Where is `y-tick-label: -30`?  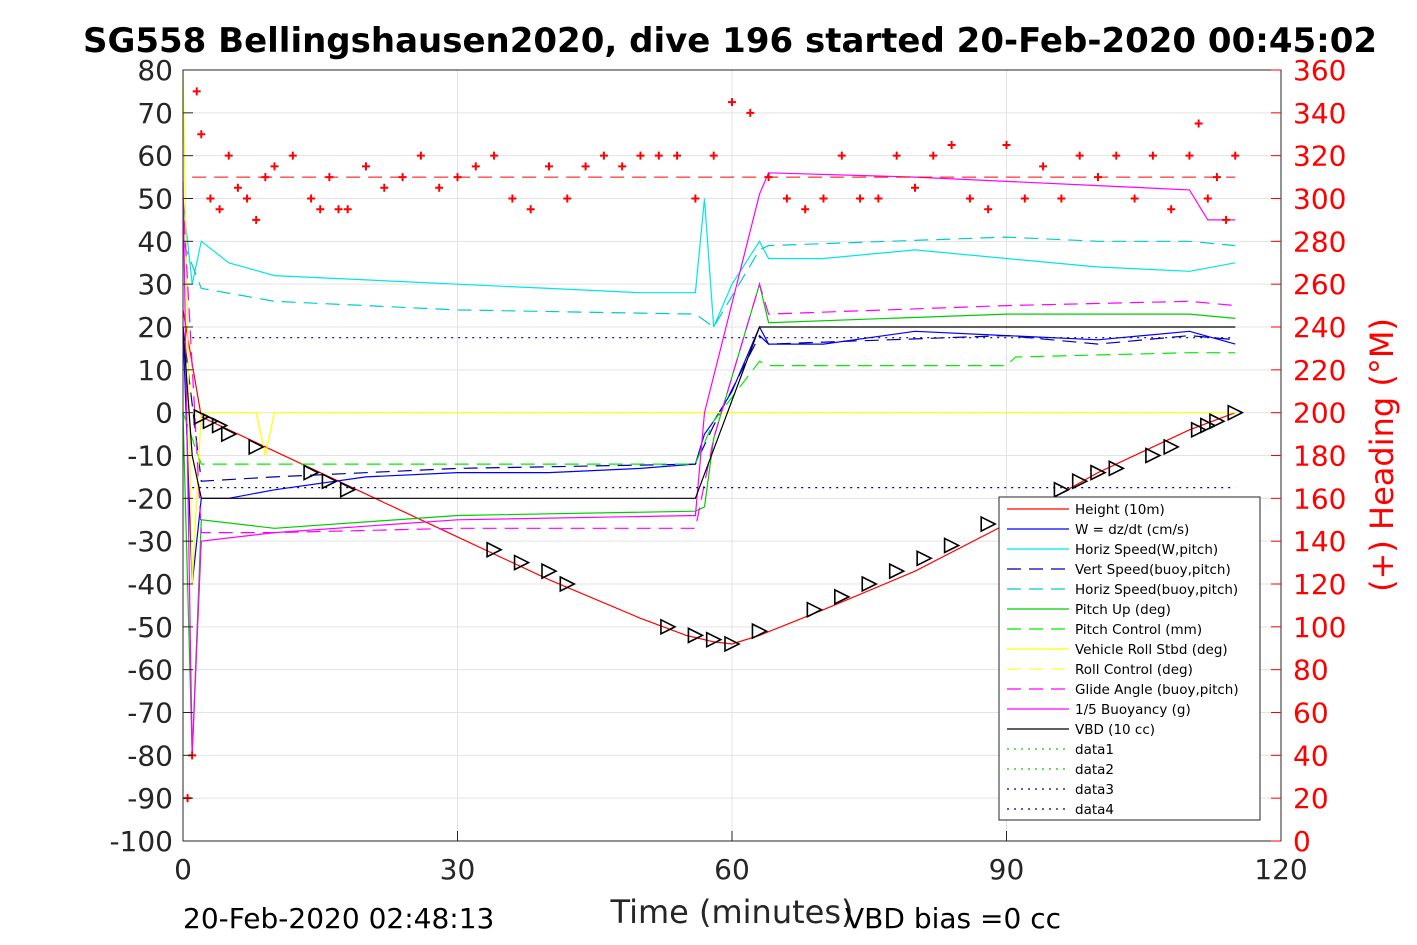 y-tick-label: -30 is located at coordinates (150, 541).